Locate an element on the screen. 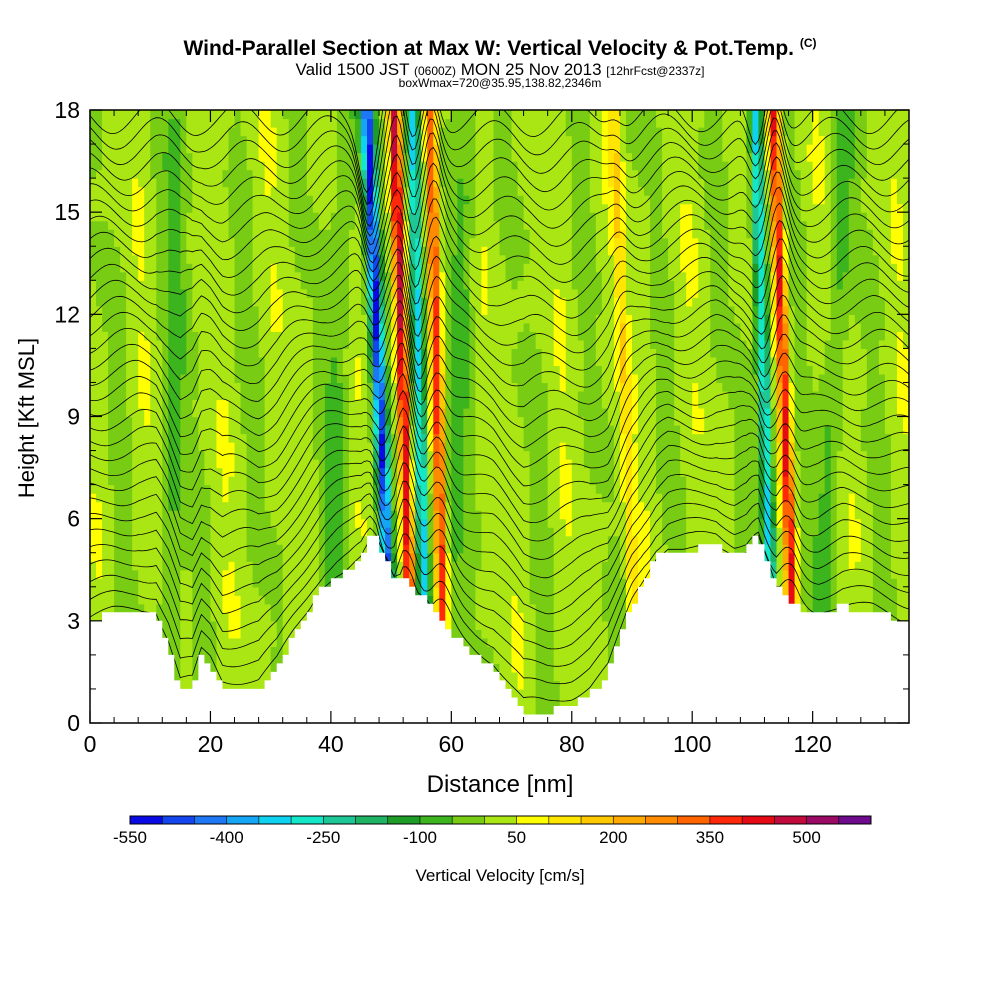 This screenshot has height=1000, width=1000. theta-contour-line is located at coordinates (499, 439).